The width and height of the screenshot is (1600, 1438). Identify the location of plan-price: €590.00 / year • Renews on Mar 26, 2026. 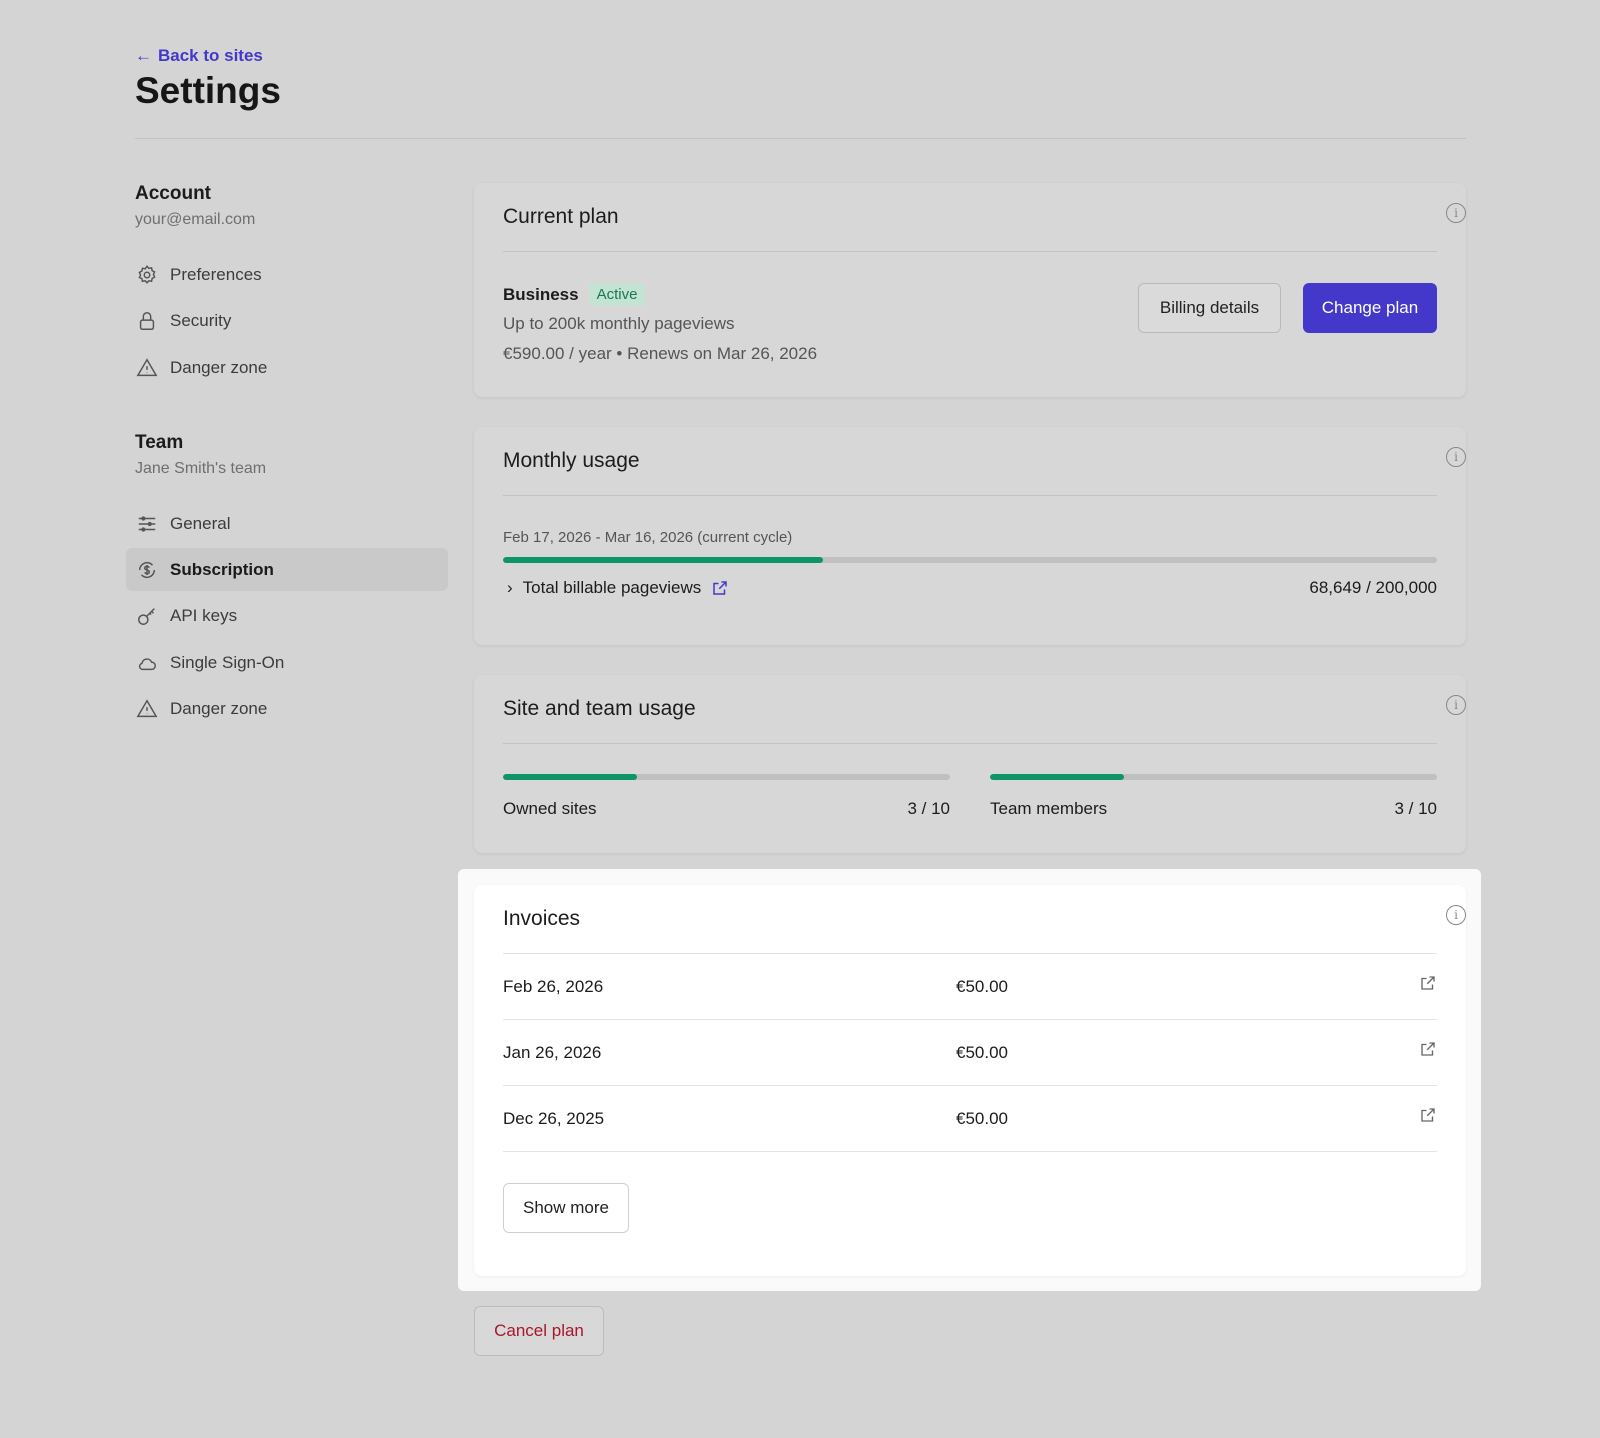
(660, 353).